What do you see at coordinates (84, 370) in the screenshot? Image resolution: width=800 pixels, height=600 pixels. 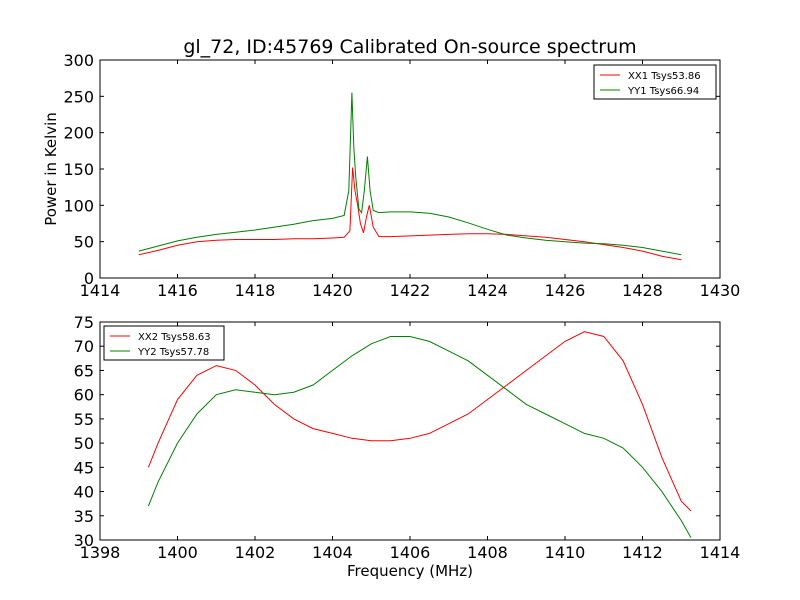 I see `bottom-y-tick-label: 65` at bounding box center [84, 370].